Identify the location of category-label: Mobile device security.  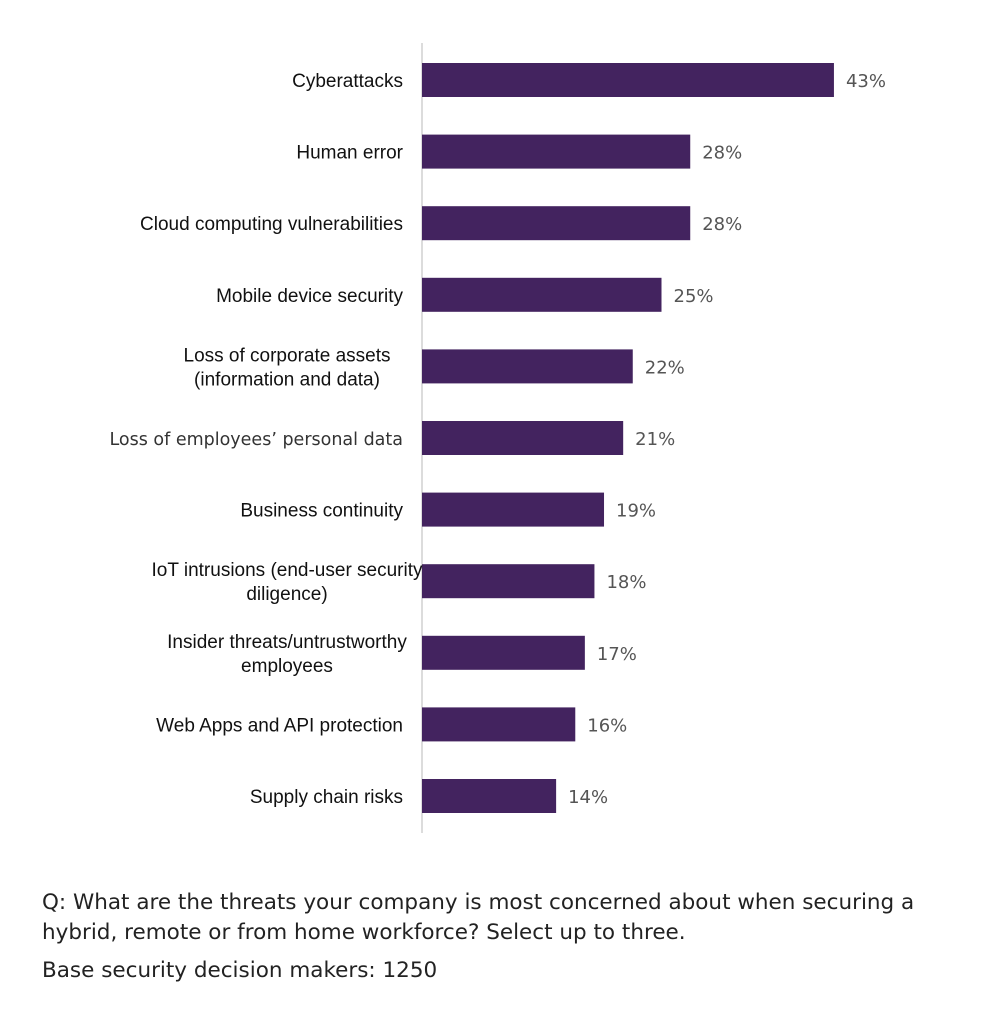
(309, 296).